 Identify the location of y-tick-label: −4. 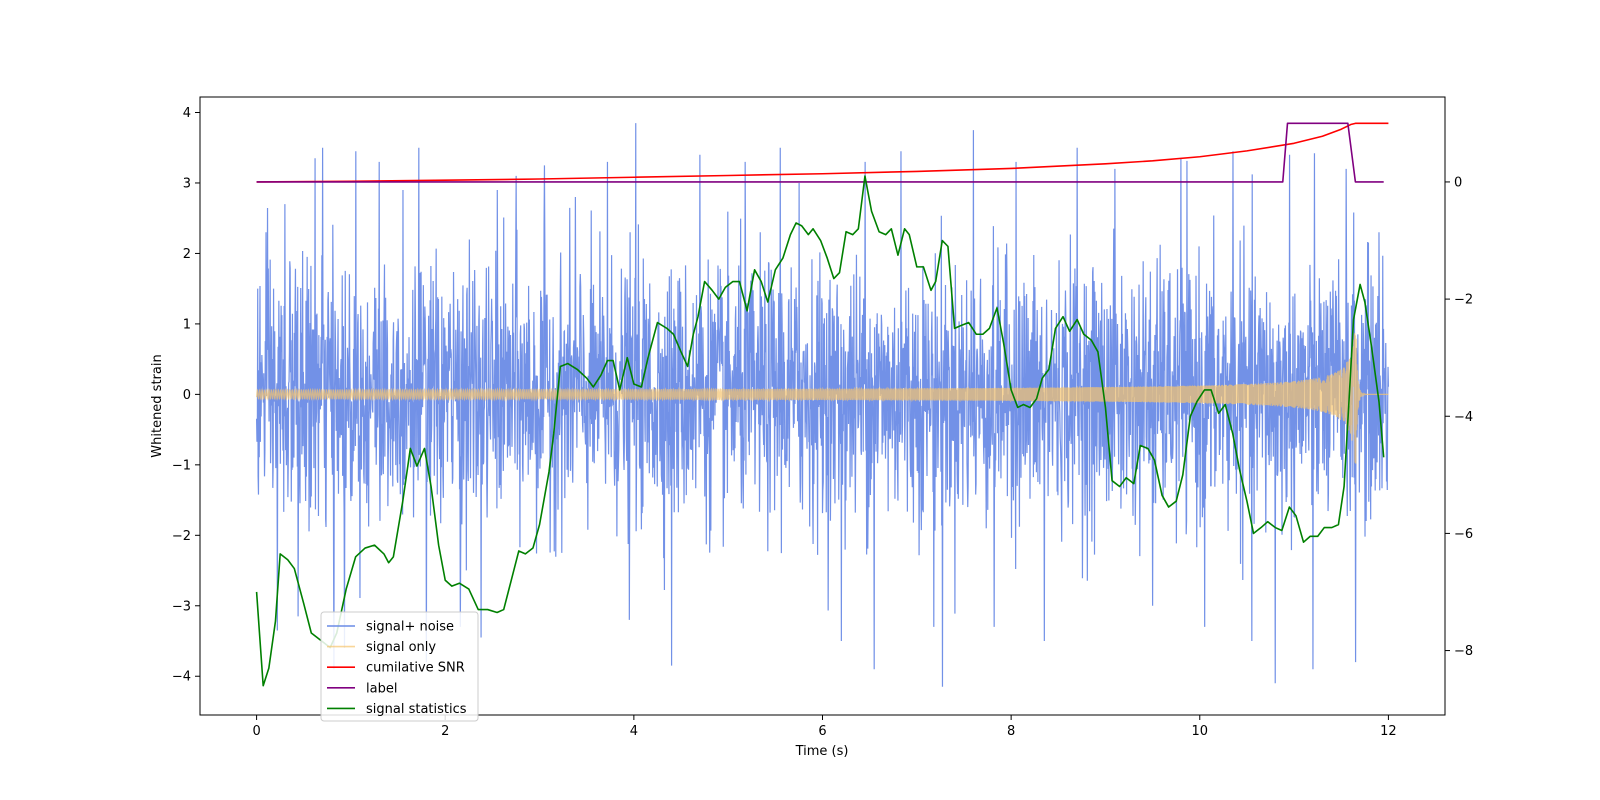
(181, 677).